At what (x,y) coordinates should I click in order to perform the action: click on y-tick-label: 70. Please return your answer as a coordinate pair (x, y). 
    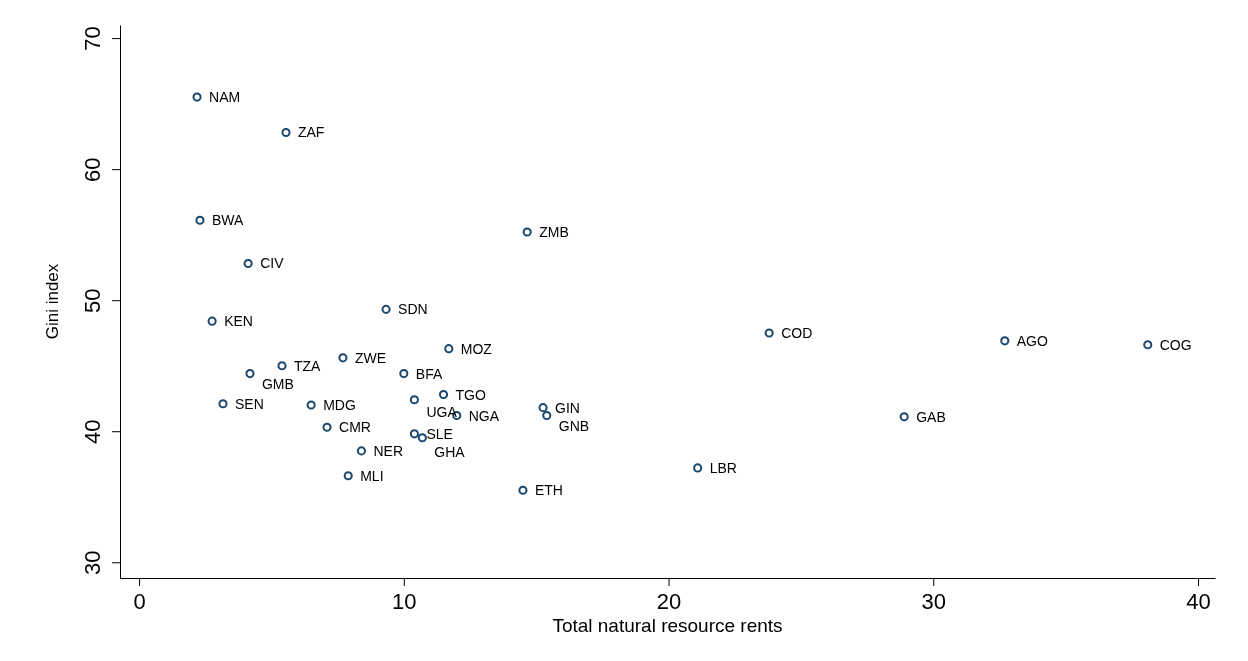
    Looking at the image, I should click on (92, 38).